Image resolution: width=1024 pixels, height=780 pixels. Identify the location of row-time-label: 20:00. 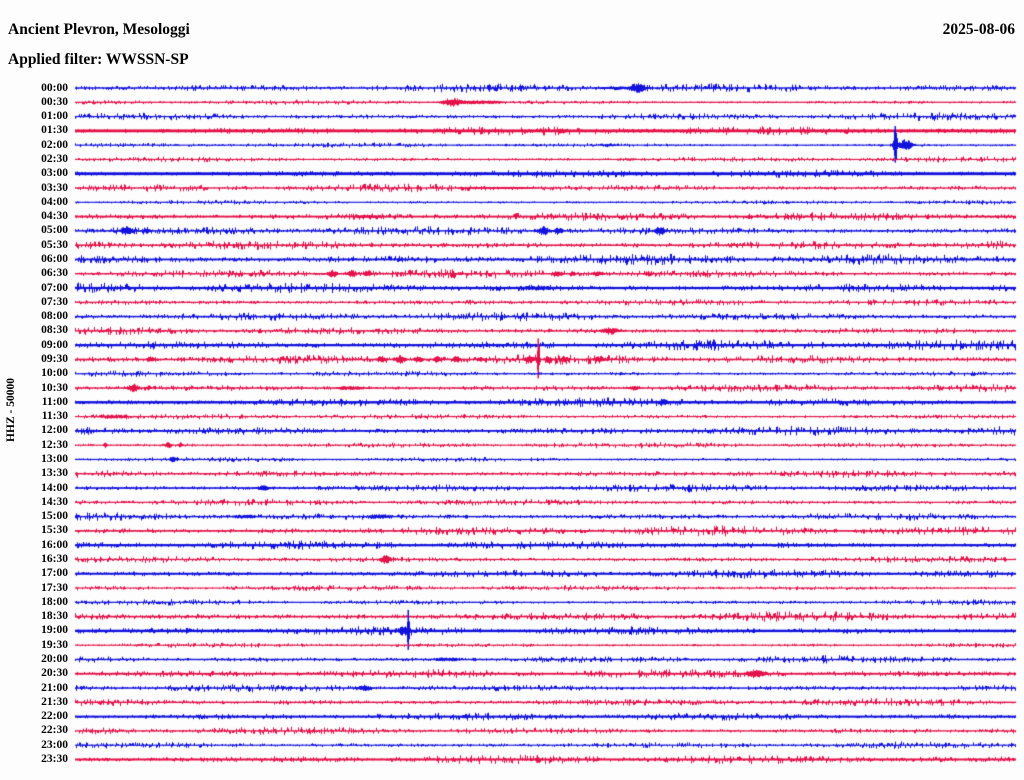
(54, 658).